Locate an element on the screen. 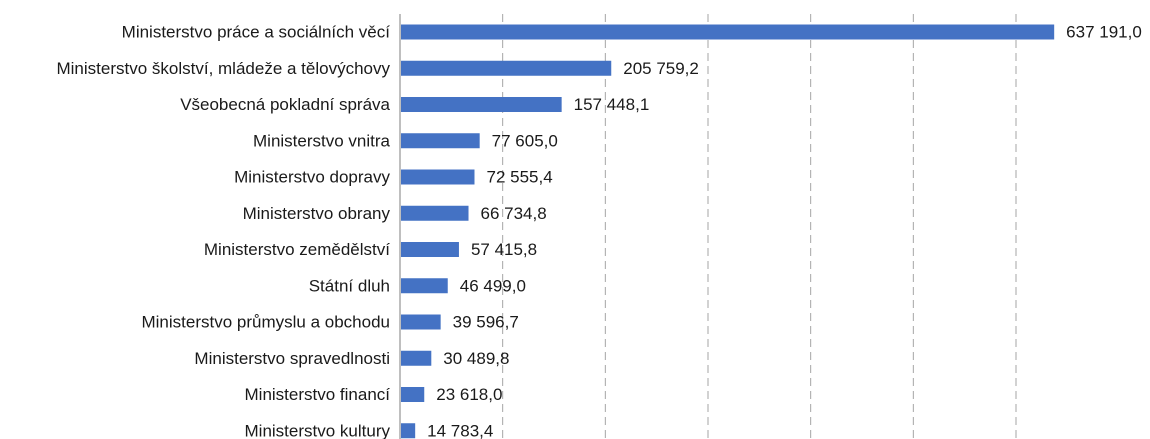  category-label-11: Ministerstvo kultury is located at coordinates (318, 430).